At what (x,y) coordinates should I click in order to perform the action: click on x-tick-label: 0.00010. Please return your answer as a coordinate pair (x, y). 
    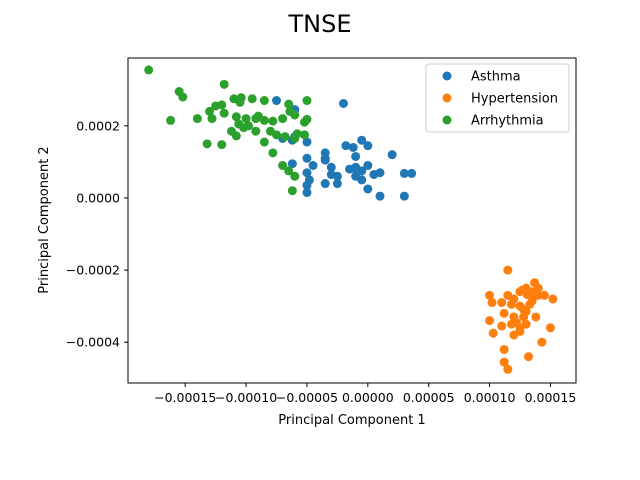
    Looking at the image, I should click on (490, 397).